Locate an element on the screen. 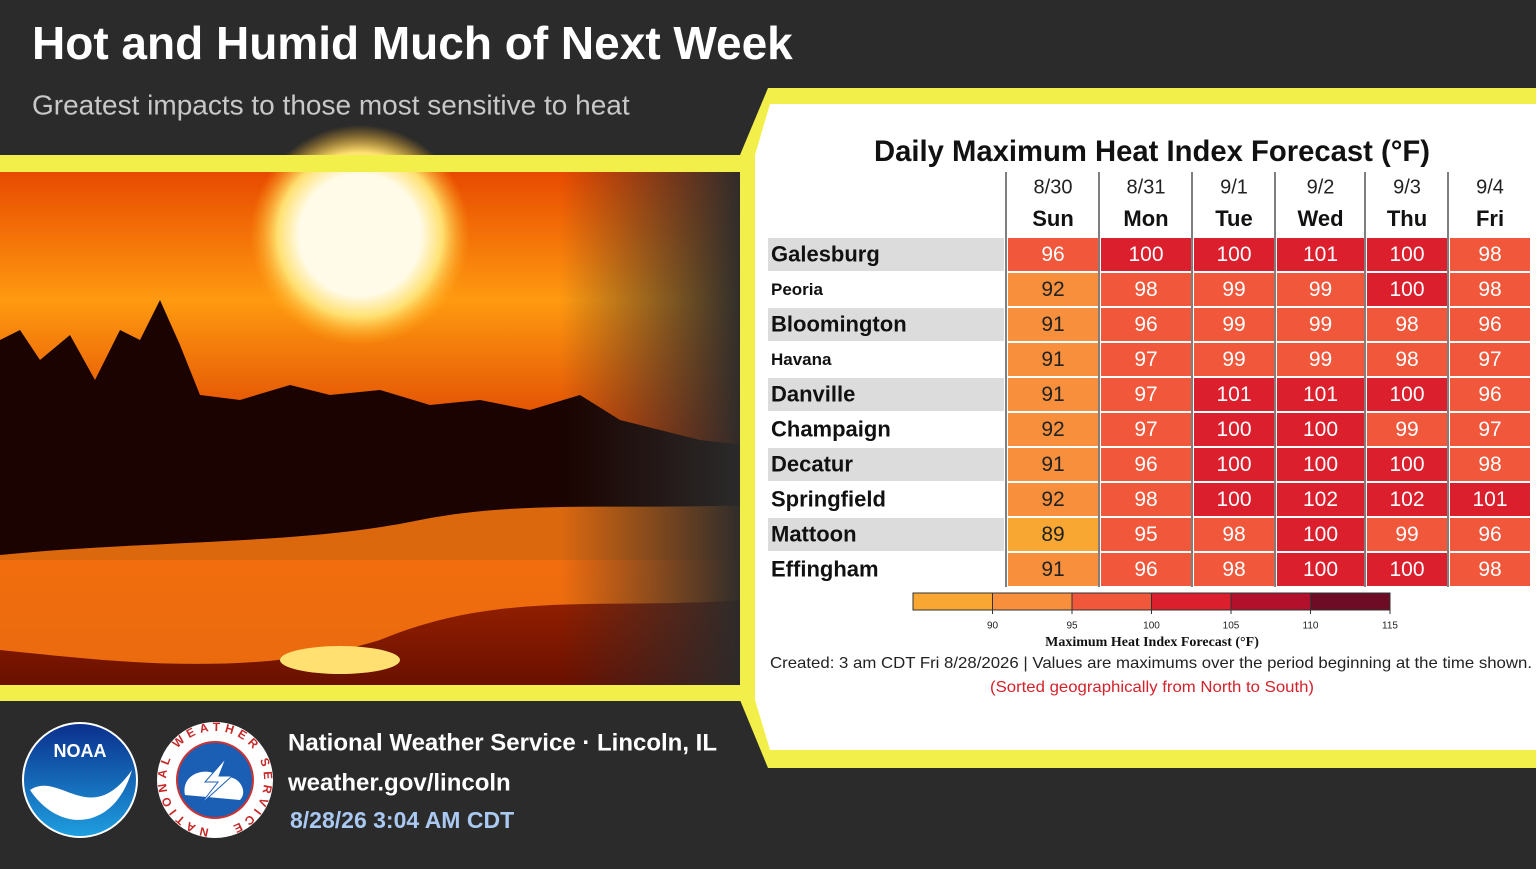  city: Danville is located at coordinates (813, 393).